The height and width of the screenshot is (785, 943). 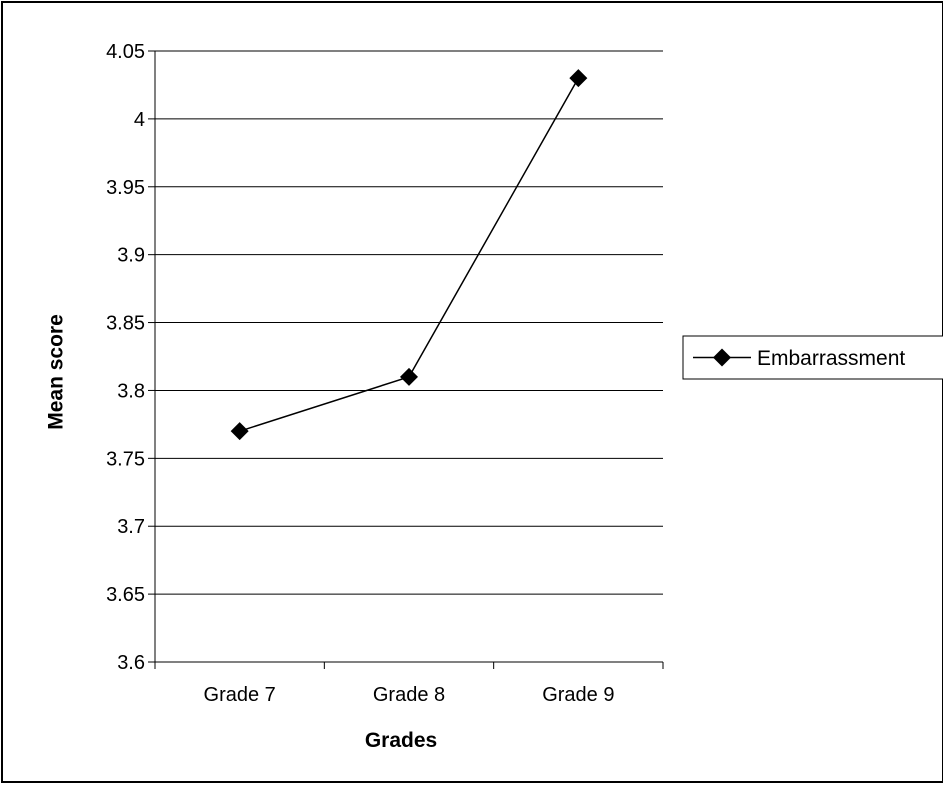 What do you see at coordinates (125, 188) in the screenshot?
I see `y-tick-label: 3.95` at bounding box center [125, 188].